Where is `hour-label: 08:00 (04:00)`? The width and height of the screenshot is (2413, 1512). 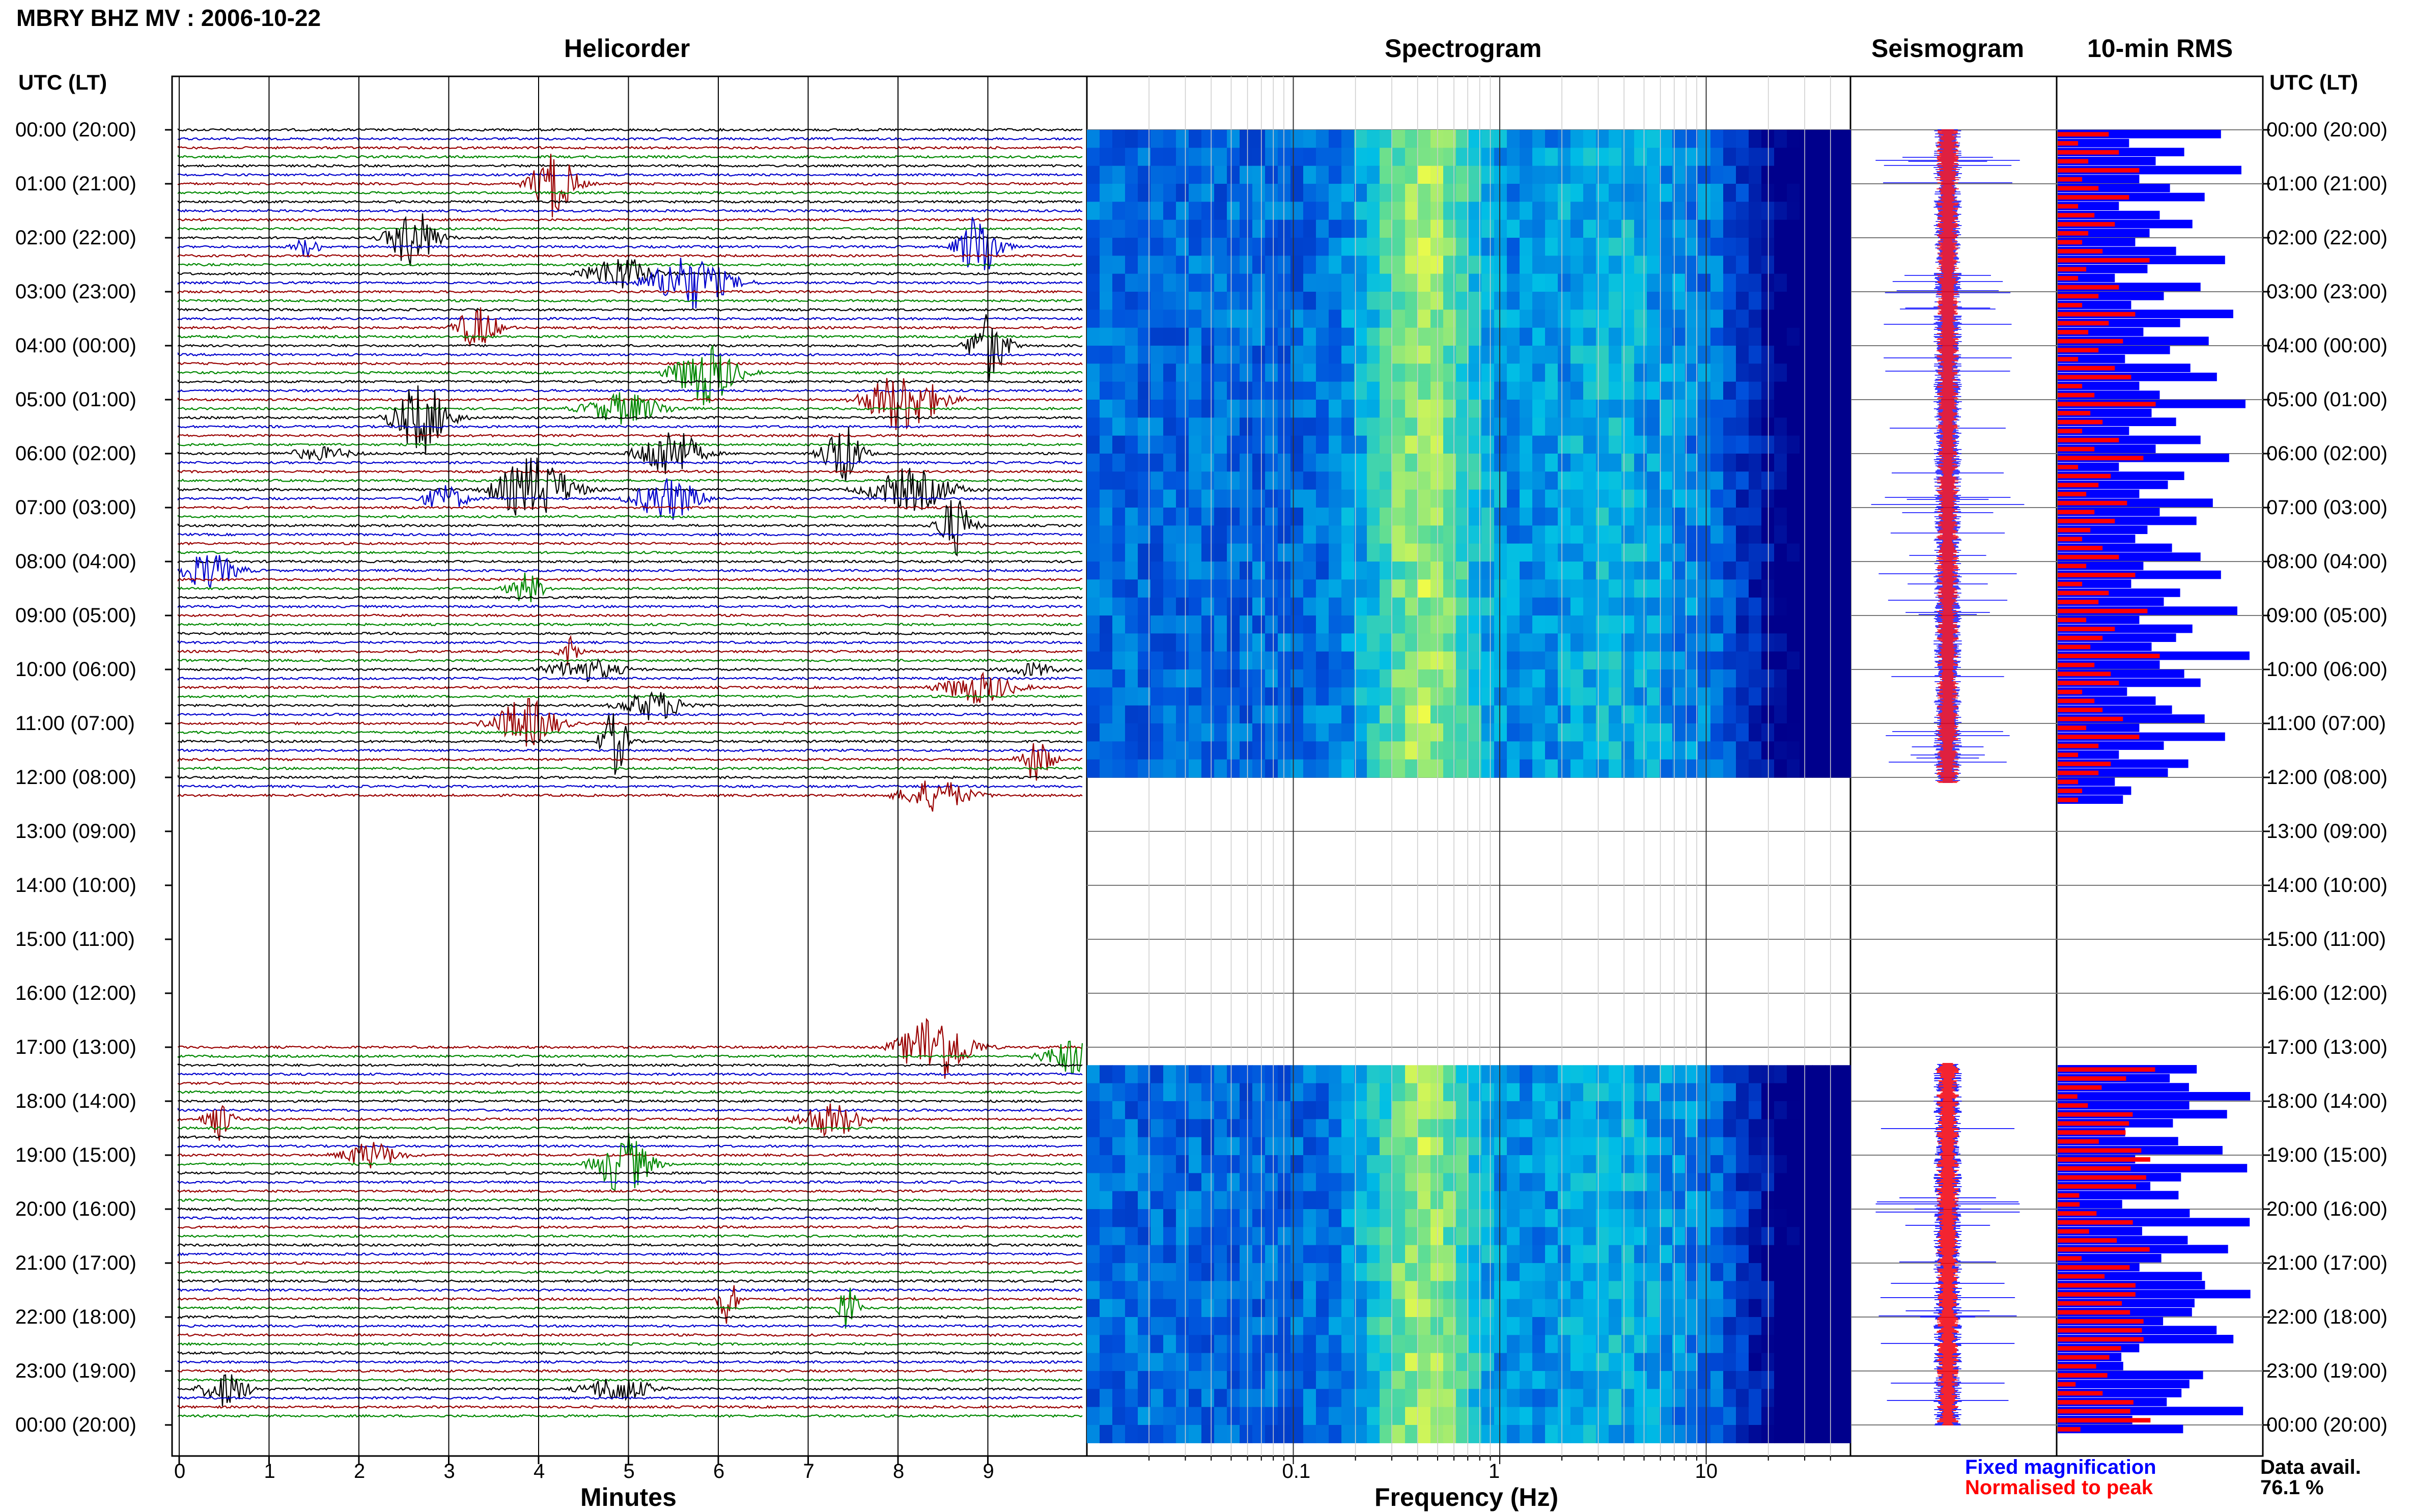
hour-label: 08:00 (04:00) is located at coordinates (2327, 561).